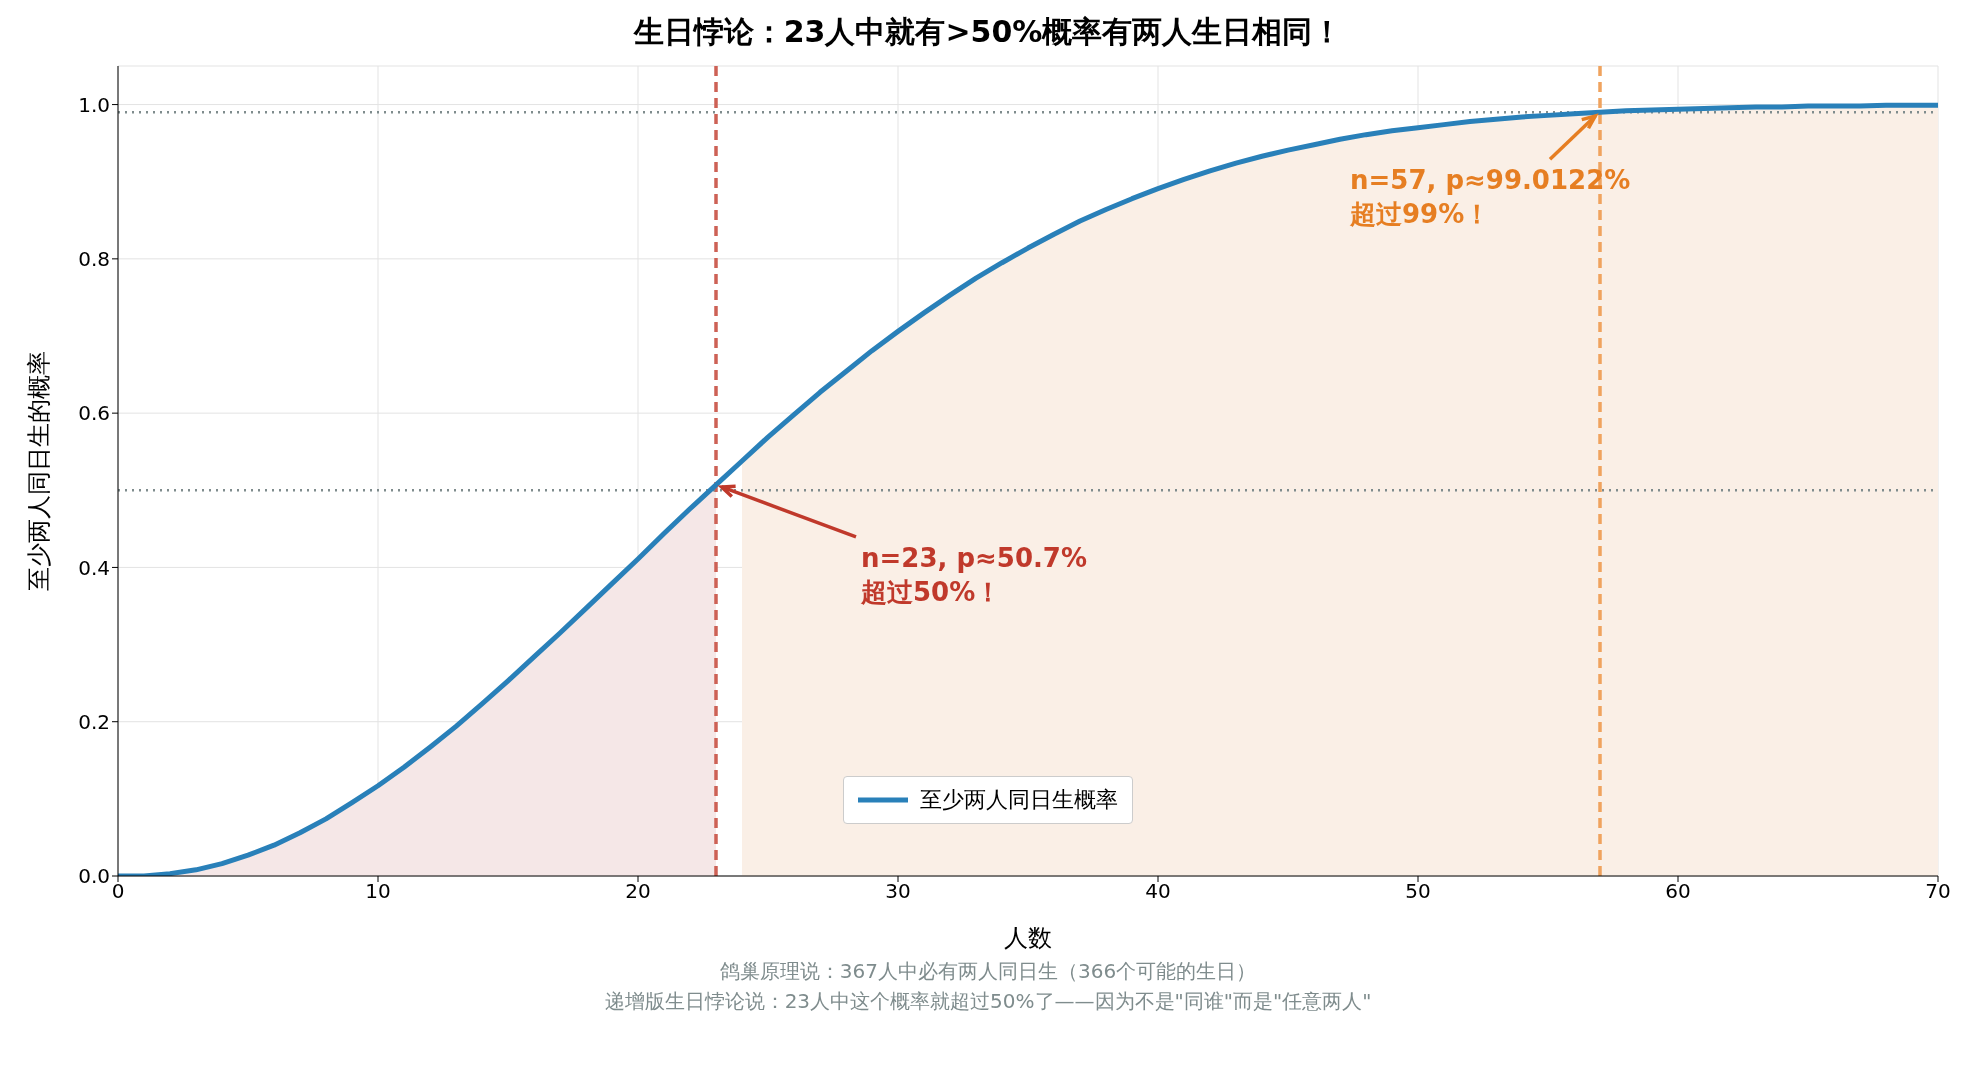 The image size is (1977, 1079). What do you see at coordinates (1490, 197) in the screenshot?
I see `annotation: n=57, p≈99.0122% 超过99%！` at bounding box center [1490, 197].